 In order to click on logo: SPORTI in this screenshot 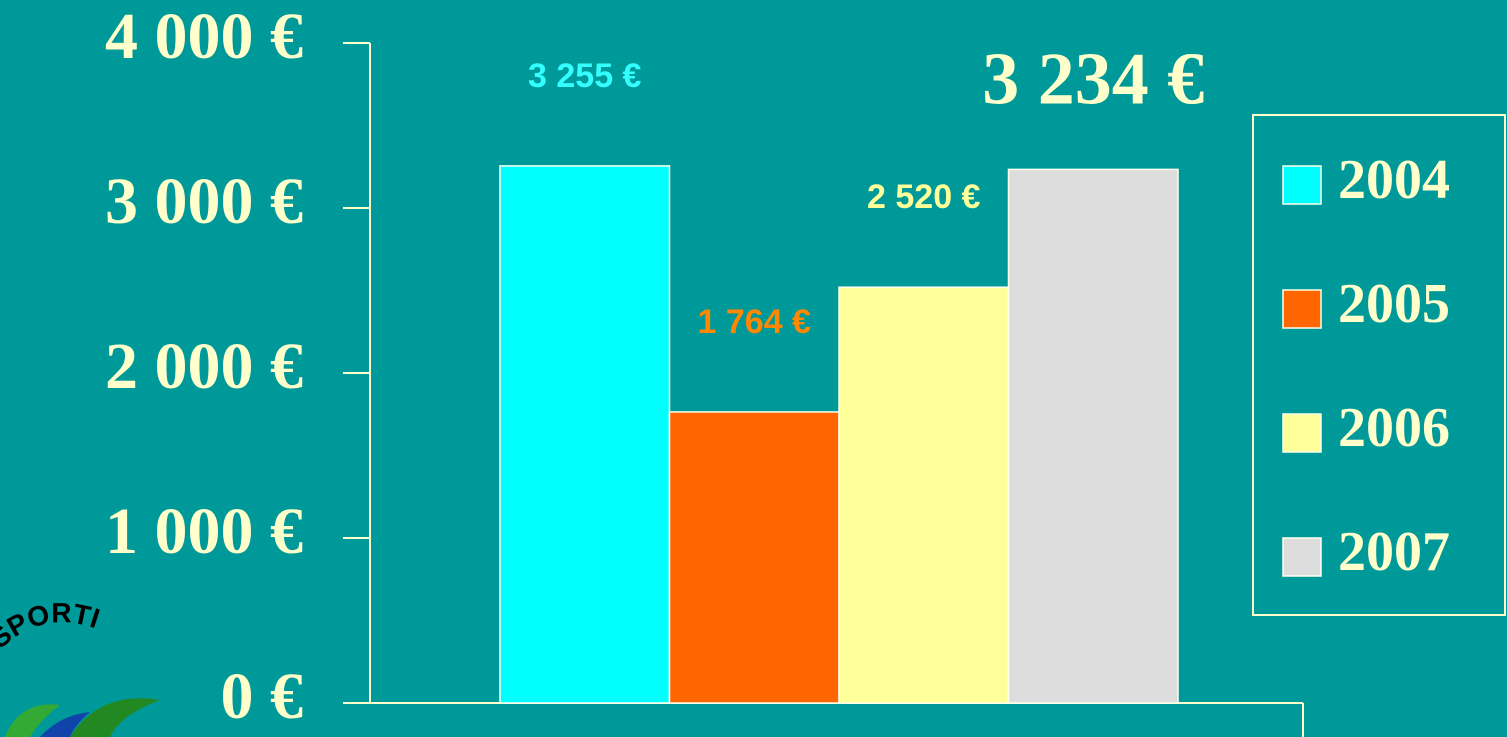, I will do `click(80, 667)`.